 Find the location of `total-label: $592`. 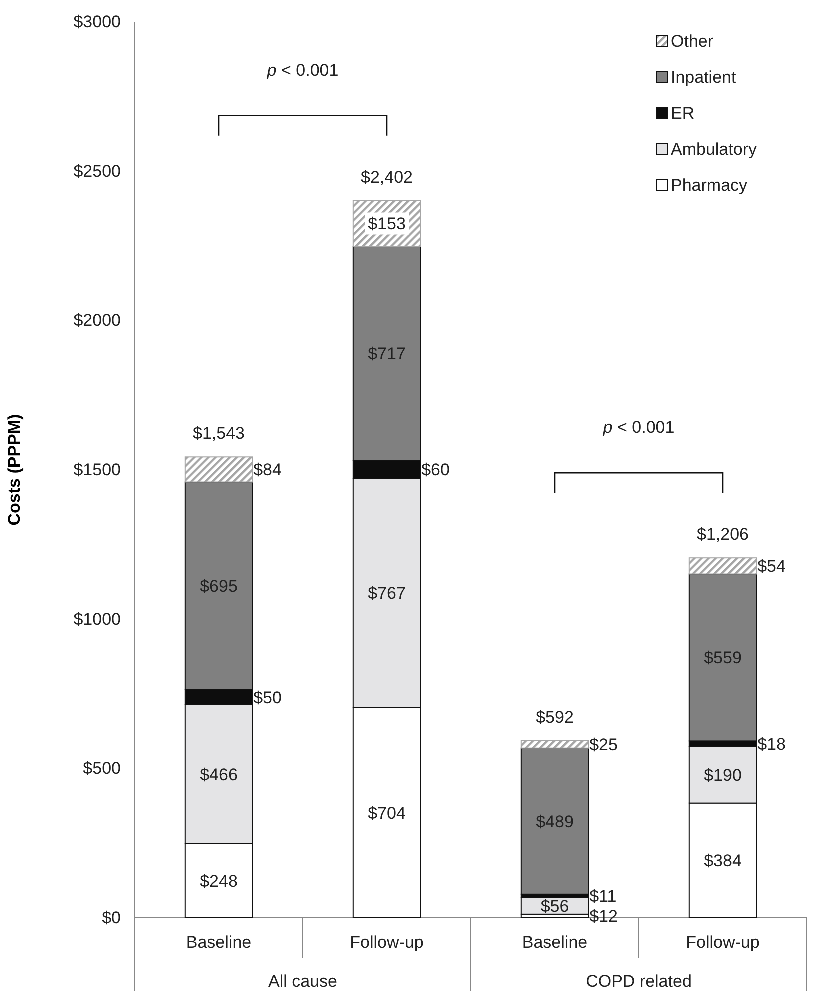

total-label: $592 is located at coordinates (555, 717).